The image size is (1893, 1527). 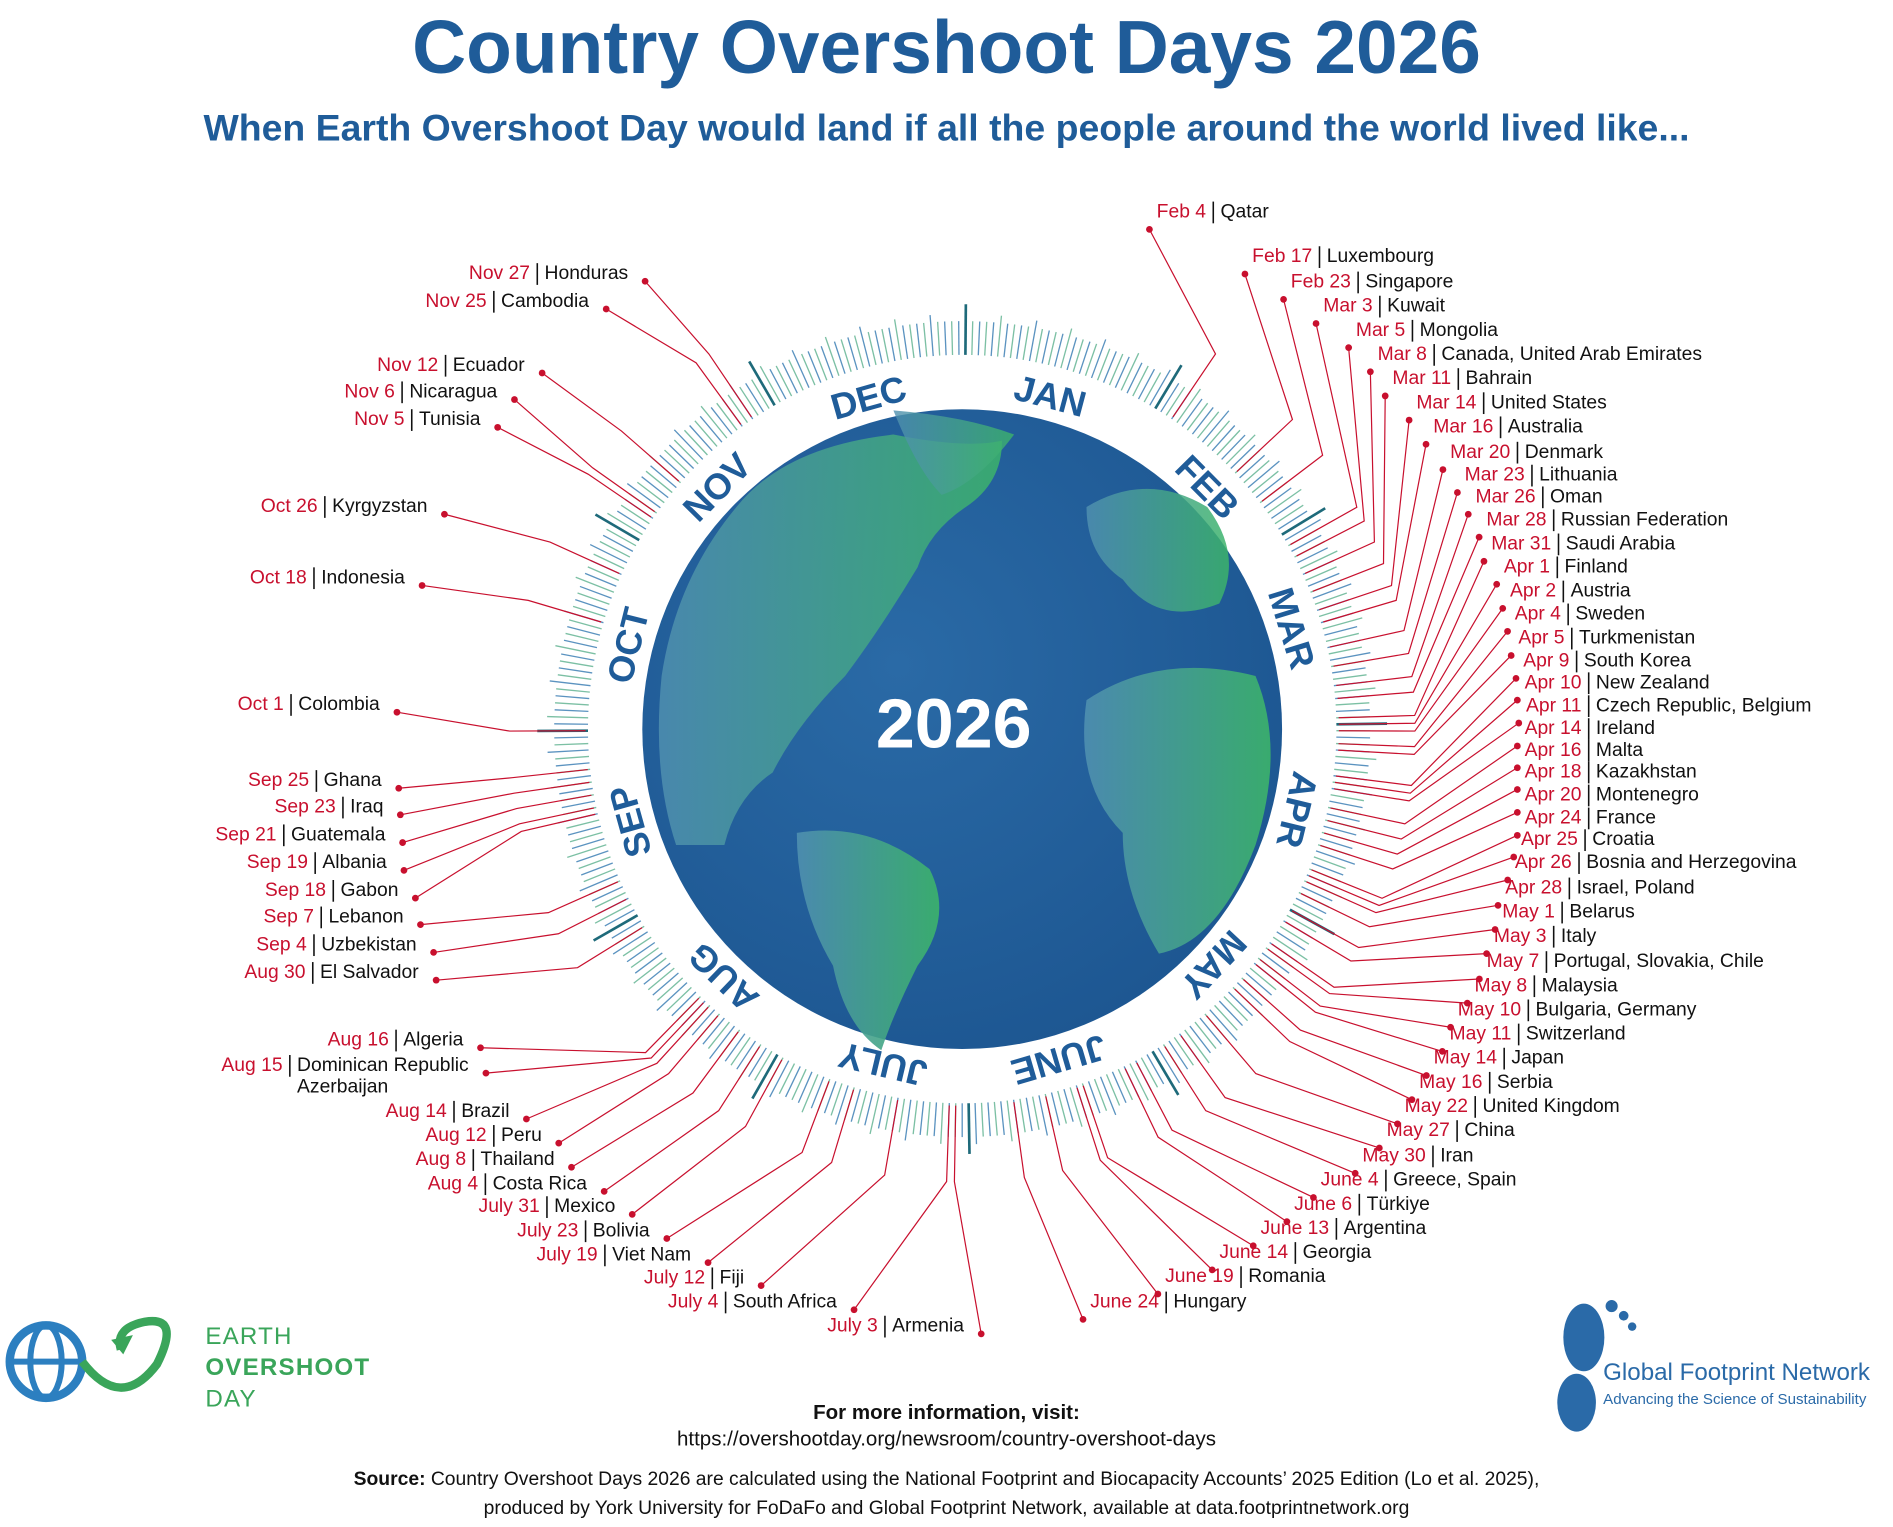 What do you see at coordinates (358, 1040) in the screenshot?
I see `date-label: Aug 16` at bounding box center [358, 1040].